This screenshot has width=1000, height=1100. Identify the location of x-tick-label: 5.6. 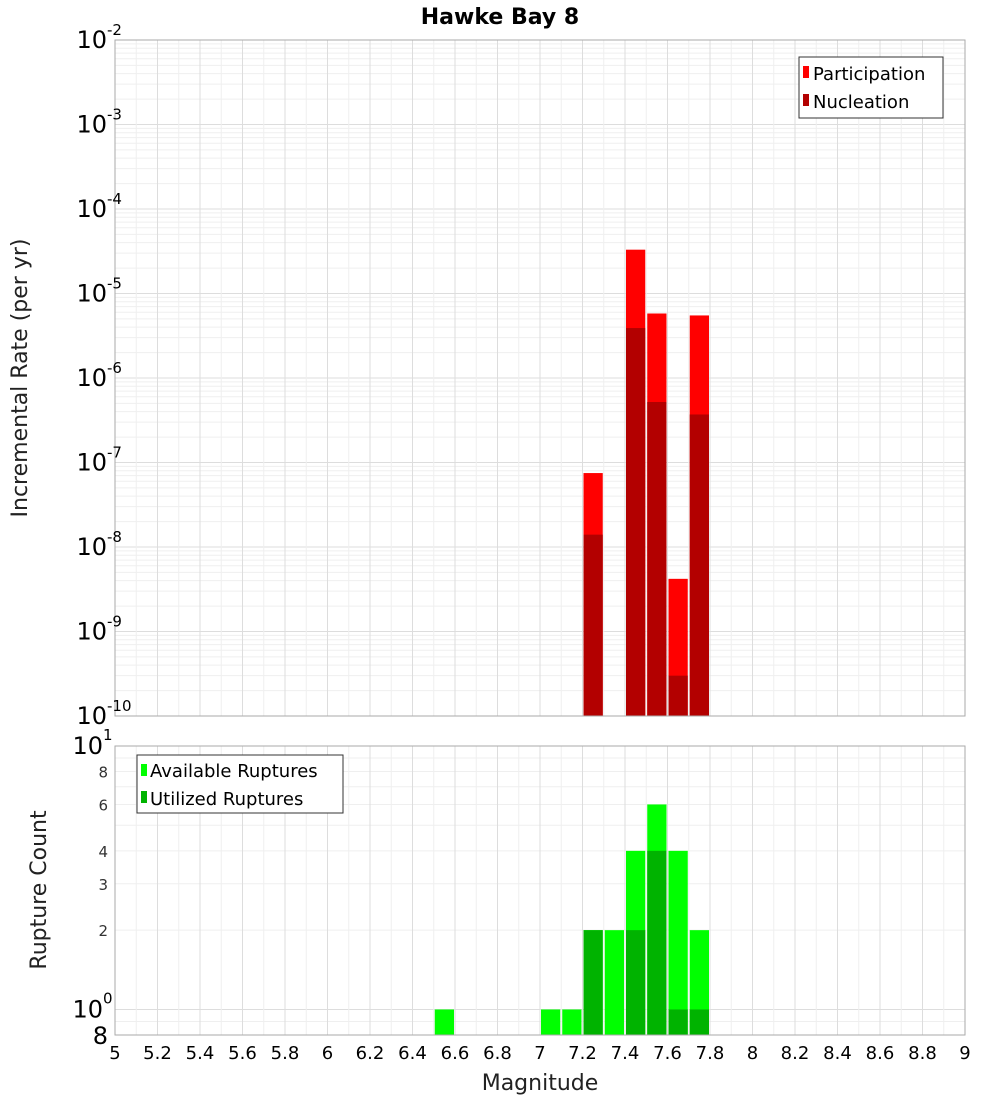
(242, 1053).